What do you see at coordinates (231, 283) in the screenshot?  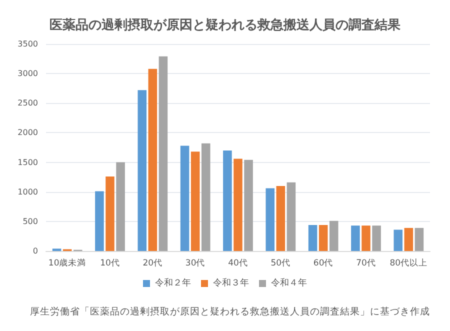 I see `legend-label: 令和３年` at bounding box center [231, 283].